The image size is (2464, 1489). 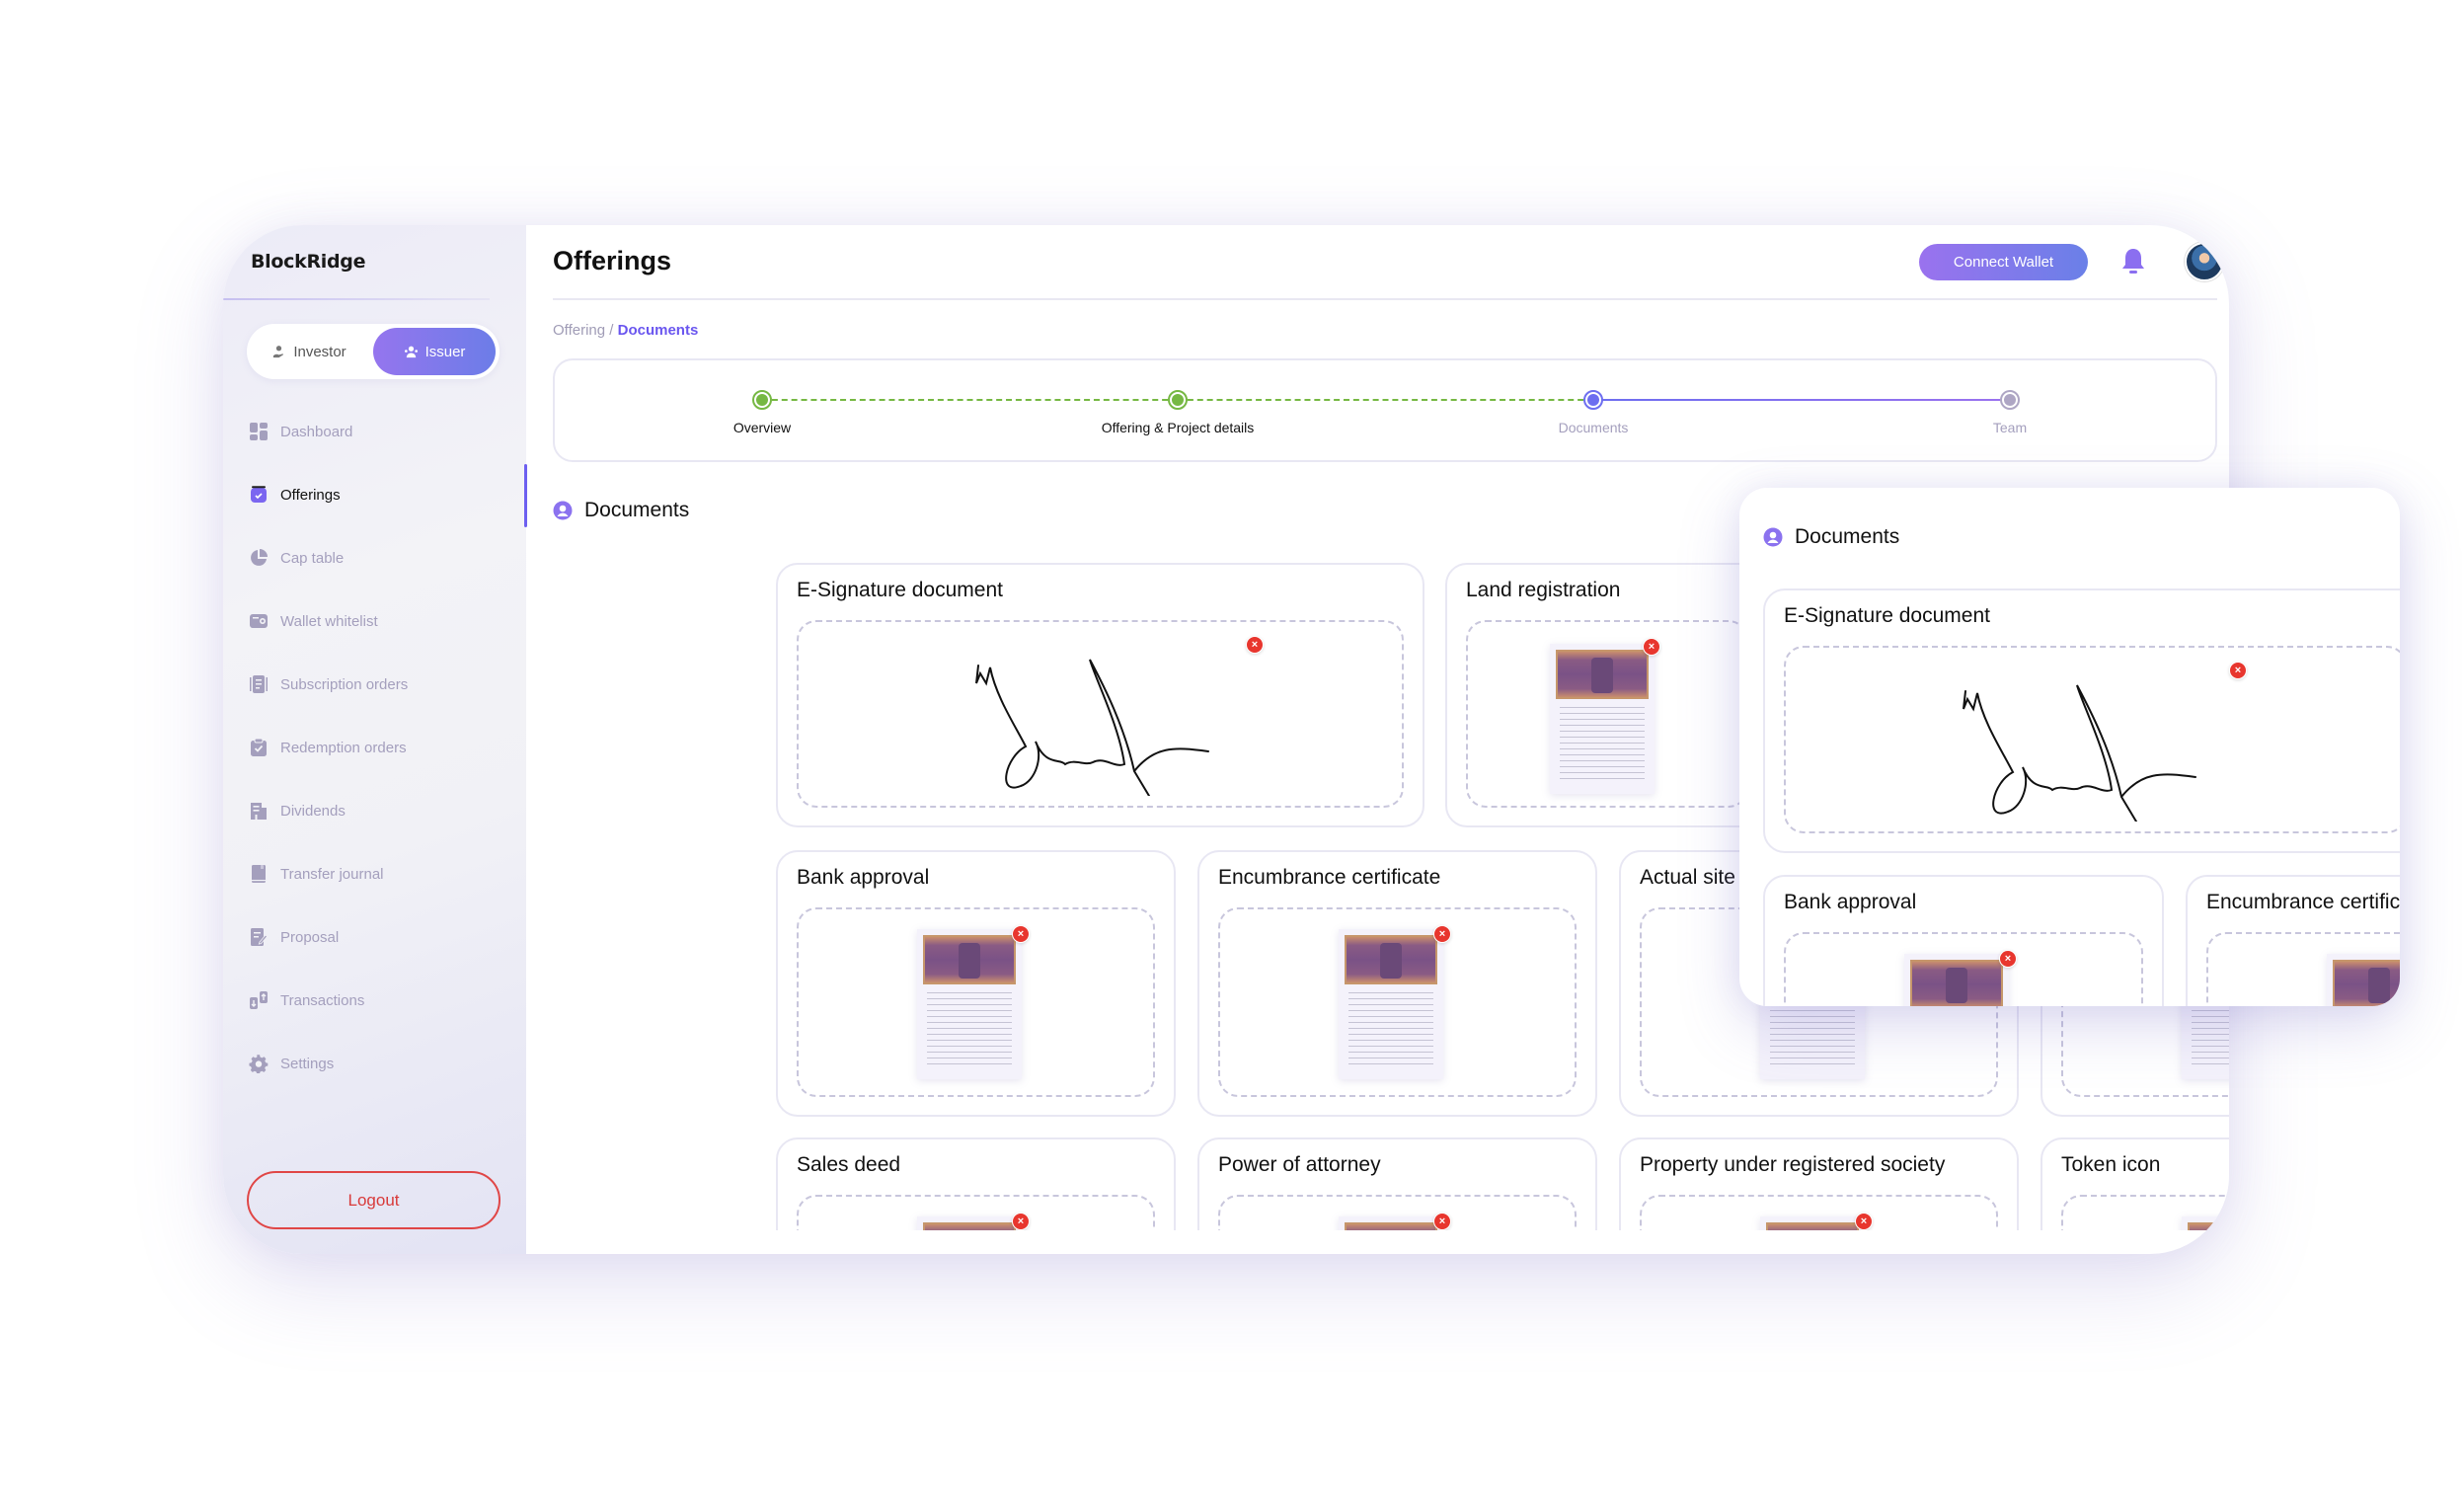 What do you see at coordinates (2079, 753) in the screenshot?
I see `signature-image` at bounding box center [2079, 753].